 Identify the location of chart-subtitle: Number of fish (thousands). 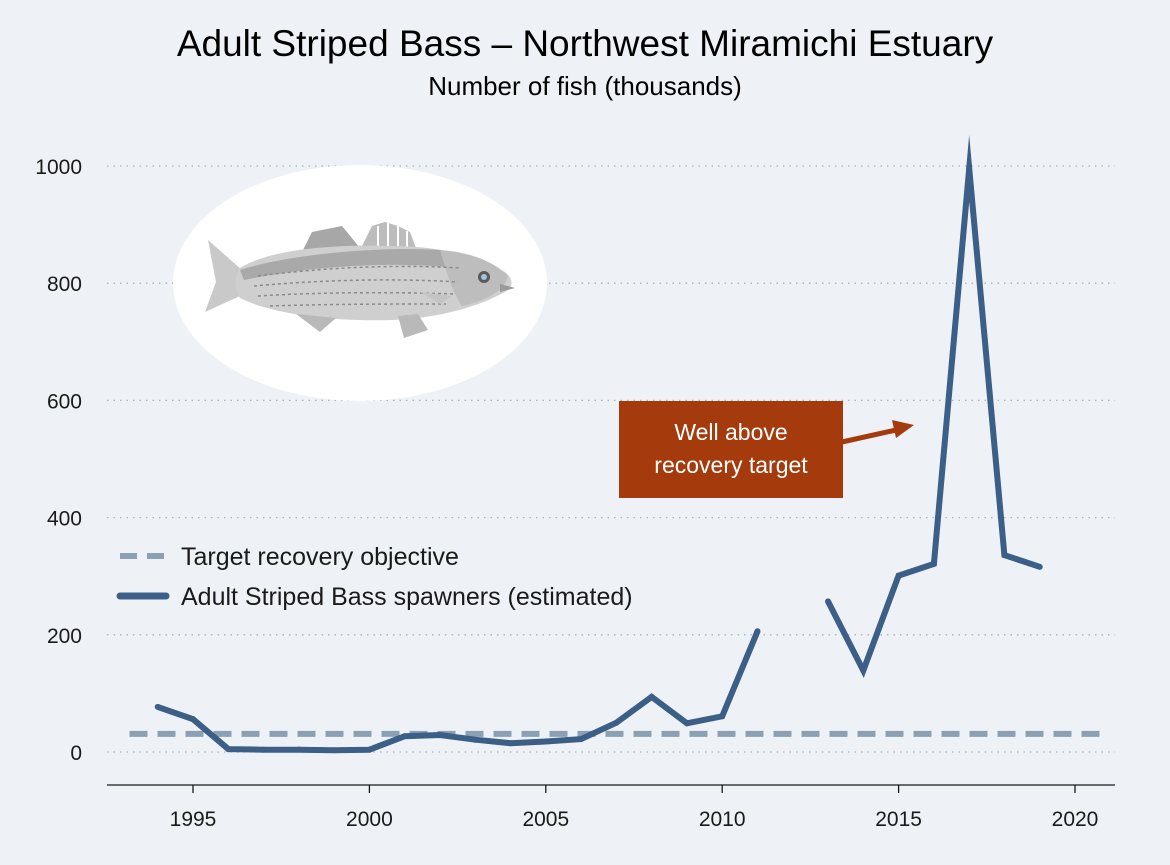
(585, 86).